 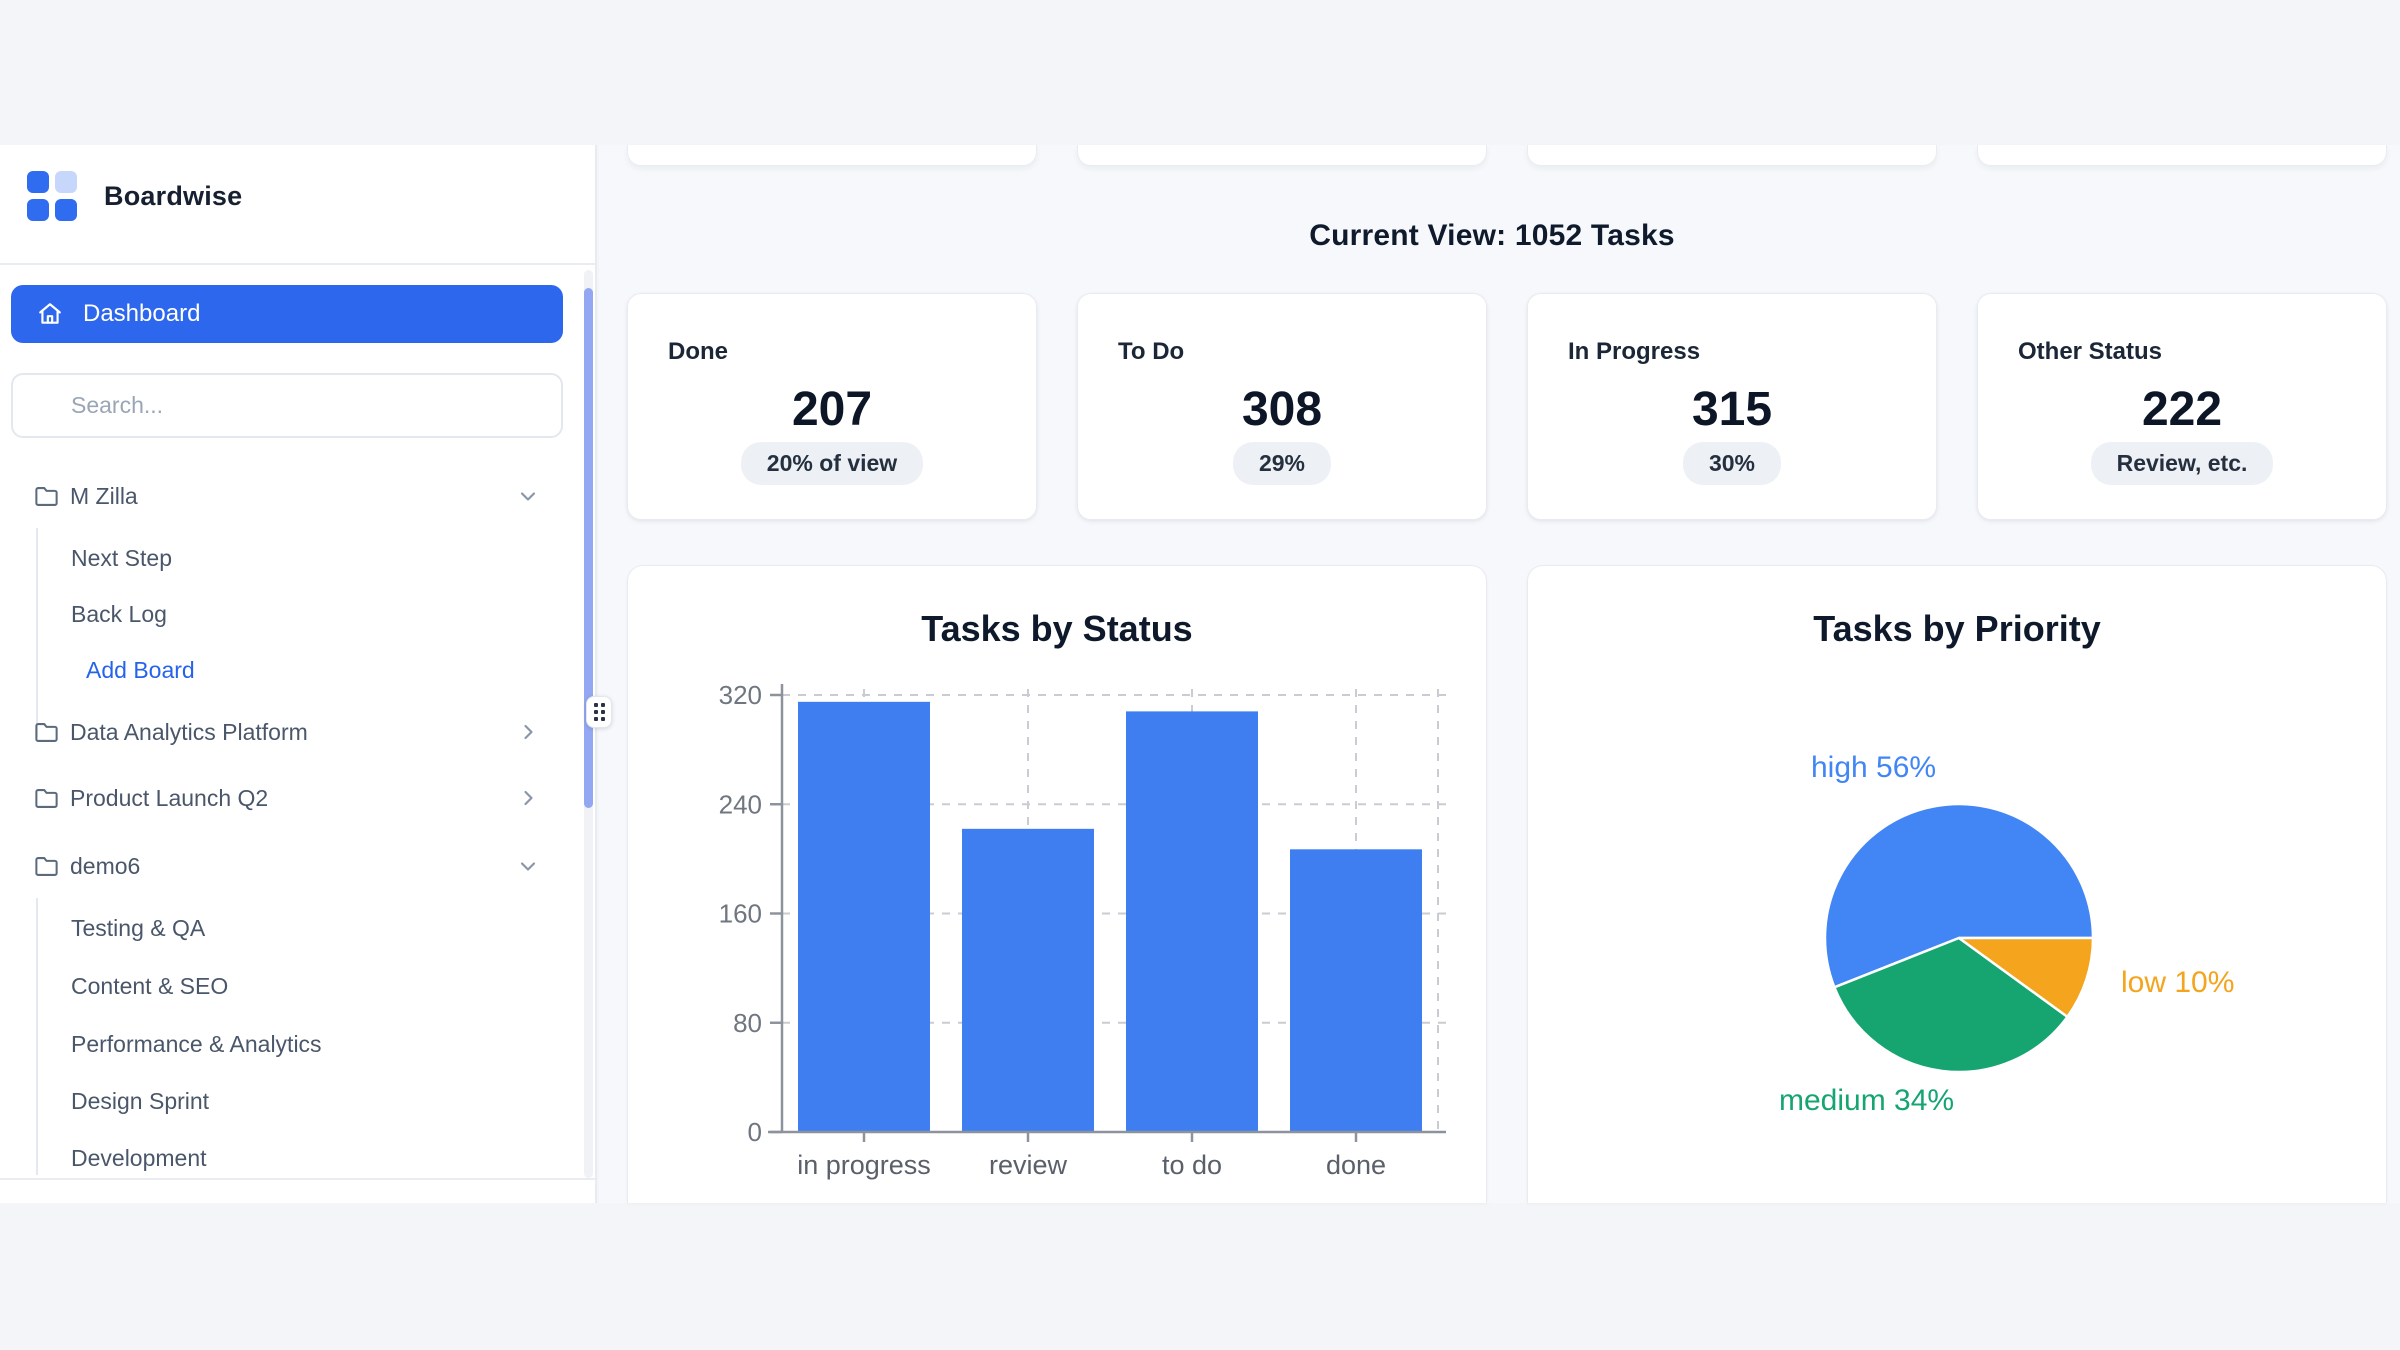 What do you see at coordinates (1057, 628) in the screenshot?
I see `chart-title: Tasks by Status` at bounding box center [1057, 628].